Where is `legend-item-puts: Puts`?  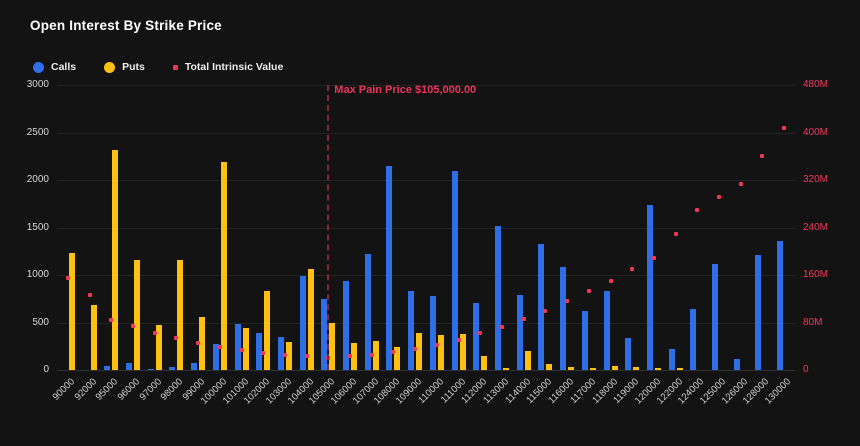
legend-item-puts: Puts is located at coordinates (124, 67).